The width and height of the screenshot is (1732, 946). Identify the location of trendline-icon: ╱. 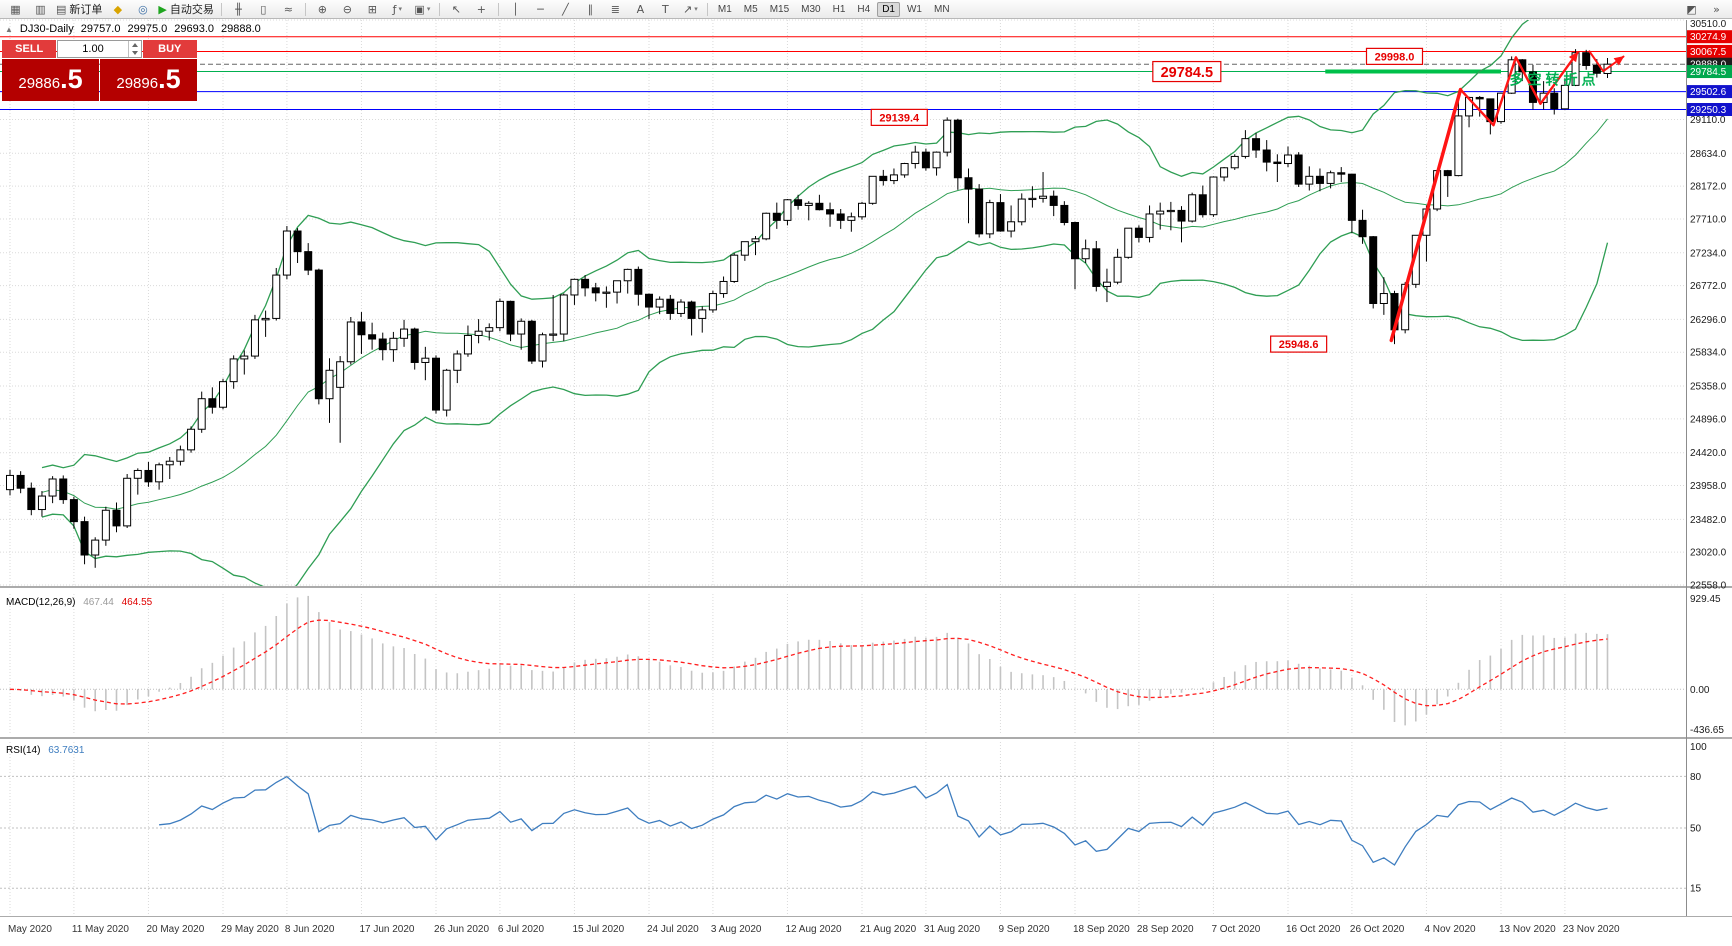
(565, 9).